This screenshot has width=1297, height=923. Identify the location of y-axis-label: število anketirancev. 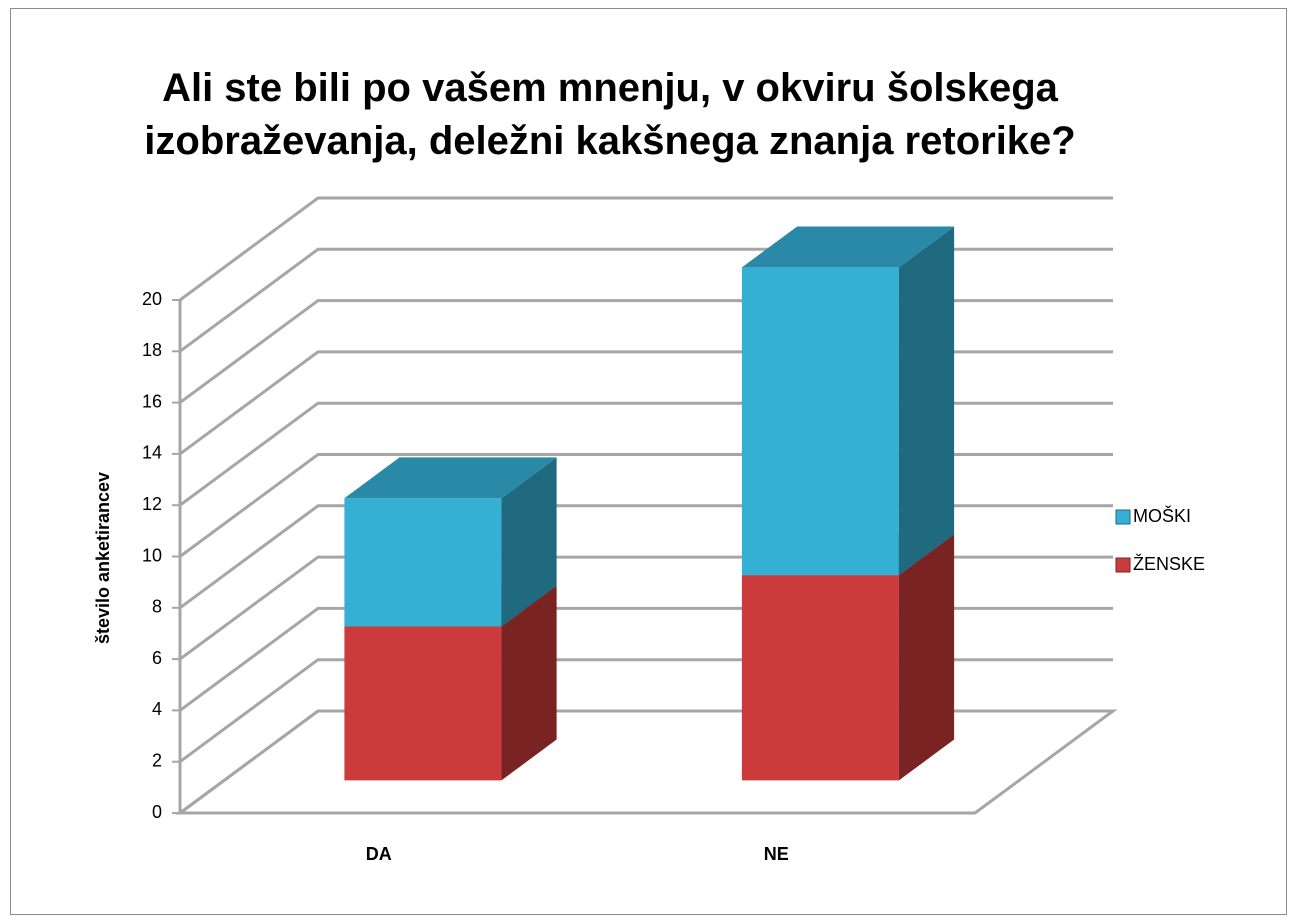
(103, 558).